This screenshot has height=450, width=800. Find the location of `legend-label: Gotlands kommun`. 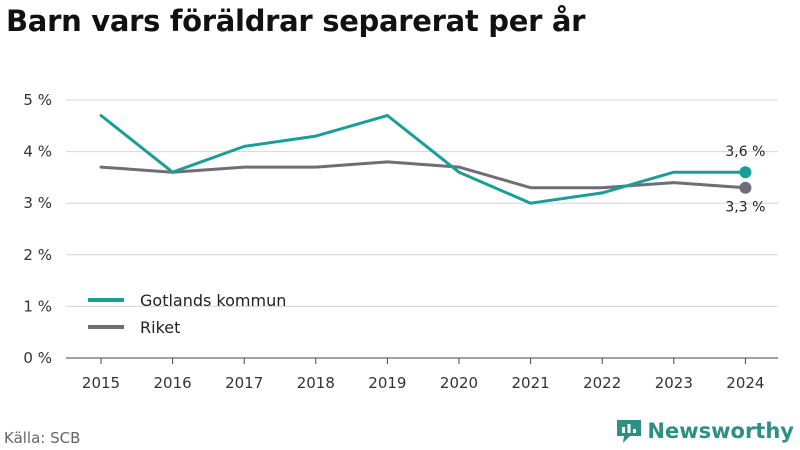

legend-label: Gotlands kommun is located at coordinates (213, 300).